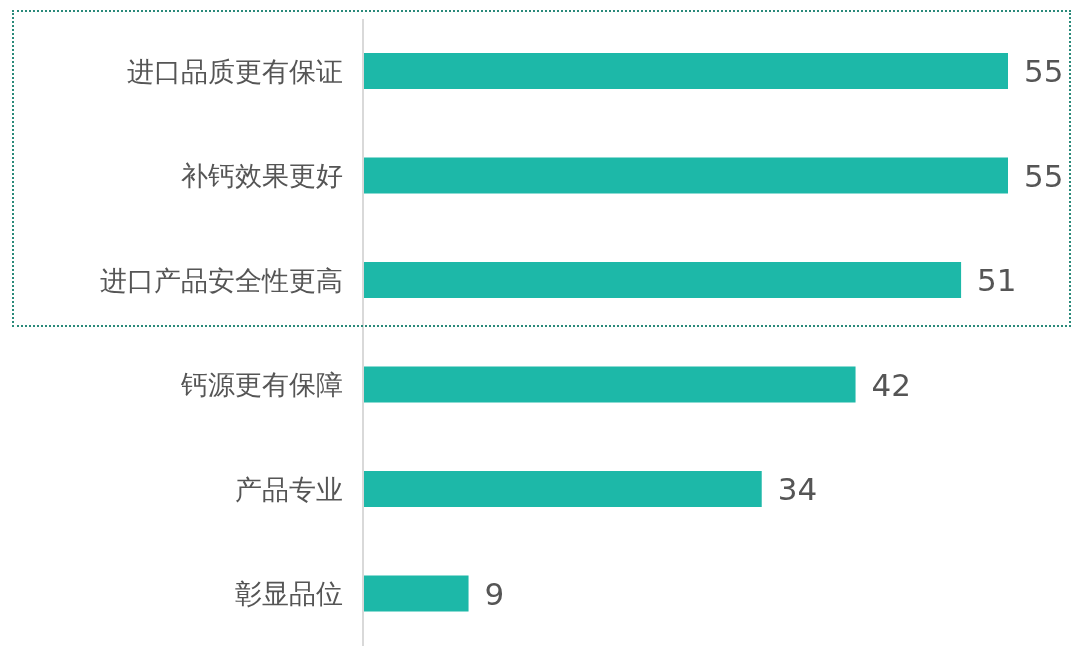 This screenshot has width=1071, height=646. I want to click on data-label: 51, so click(997, 280).